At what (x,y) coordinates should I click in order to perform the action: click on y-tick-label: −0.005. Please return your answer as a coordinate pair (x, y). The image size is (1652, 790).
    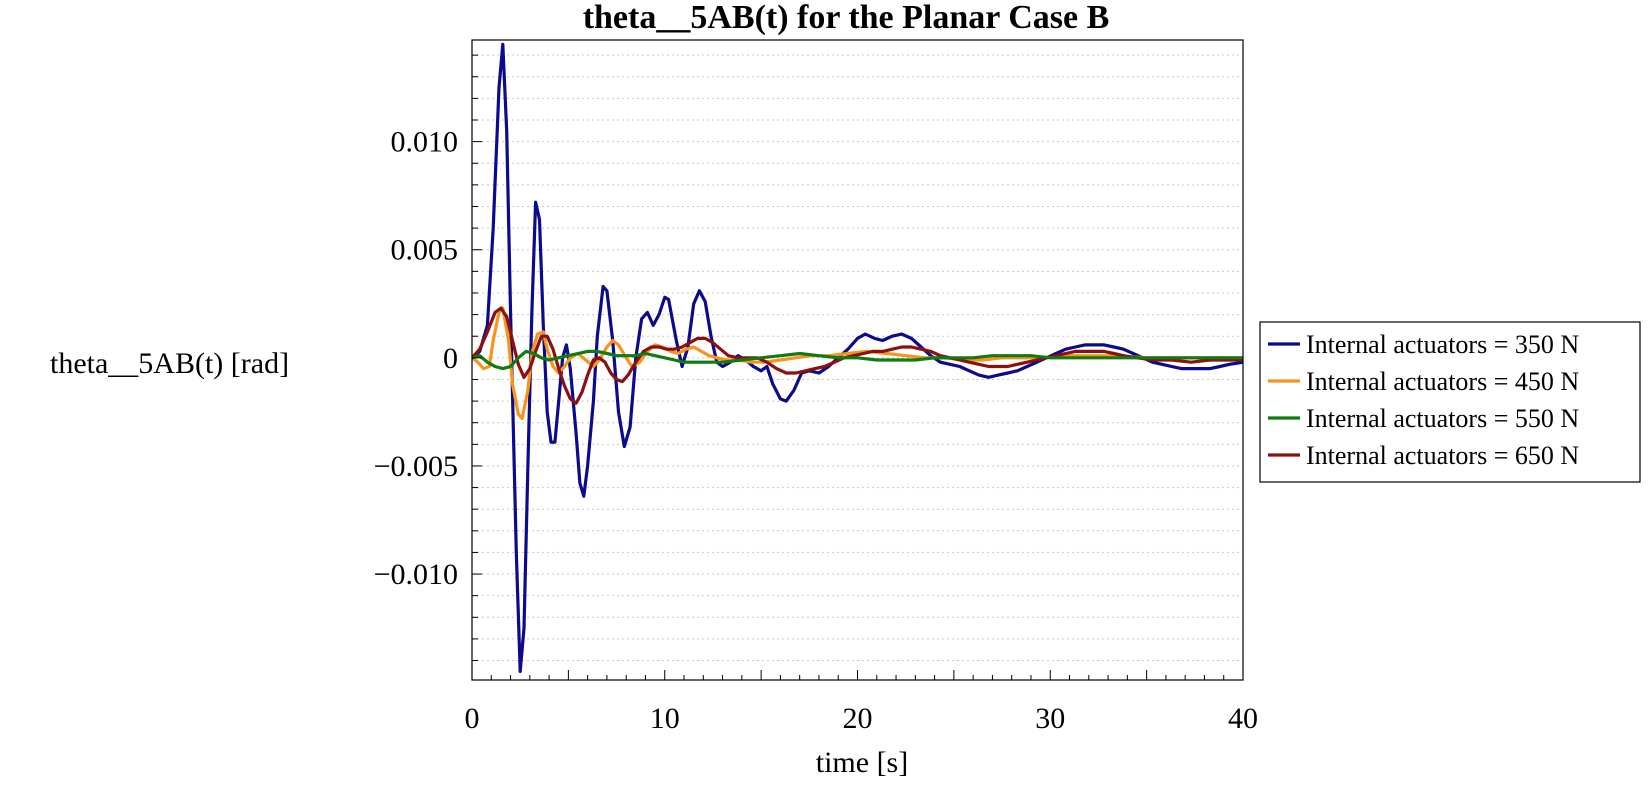
    Looking at the image, I should click on (416, 466).